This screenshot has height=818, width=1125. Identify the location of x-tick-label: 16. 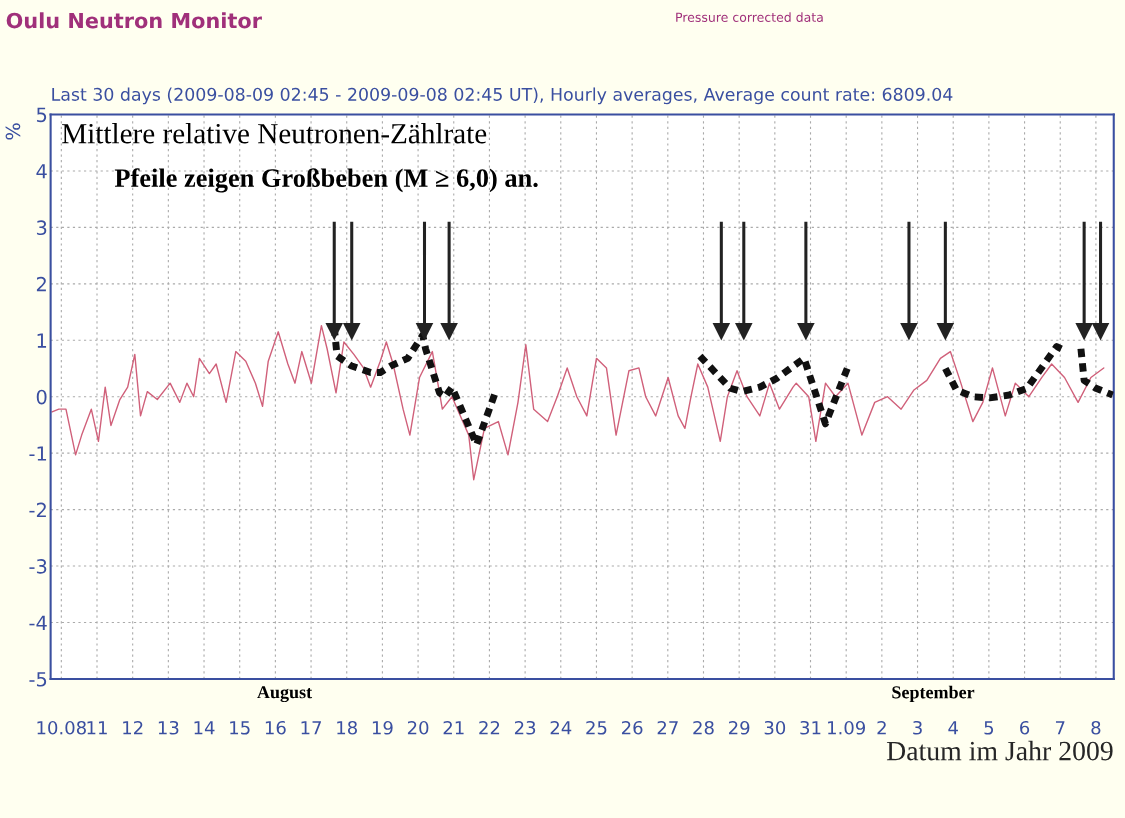
(275, 727).